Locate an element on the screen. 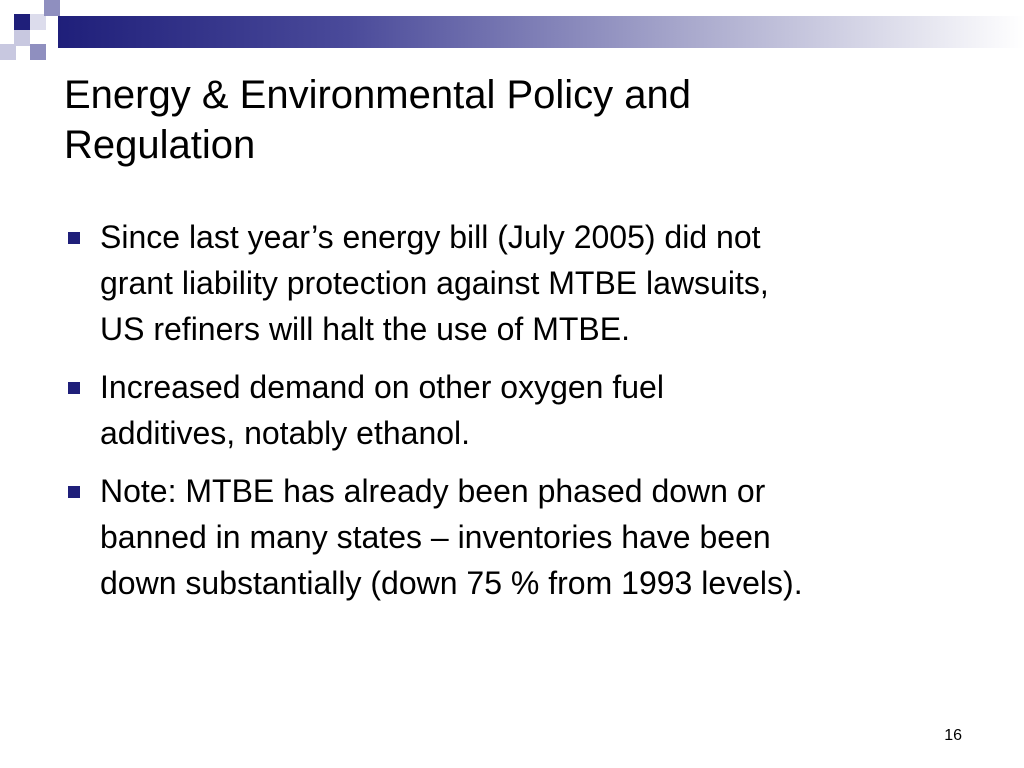  bullet-text-line: Increased demand on other oxygen fuel is located at coordinates (382, 387).